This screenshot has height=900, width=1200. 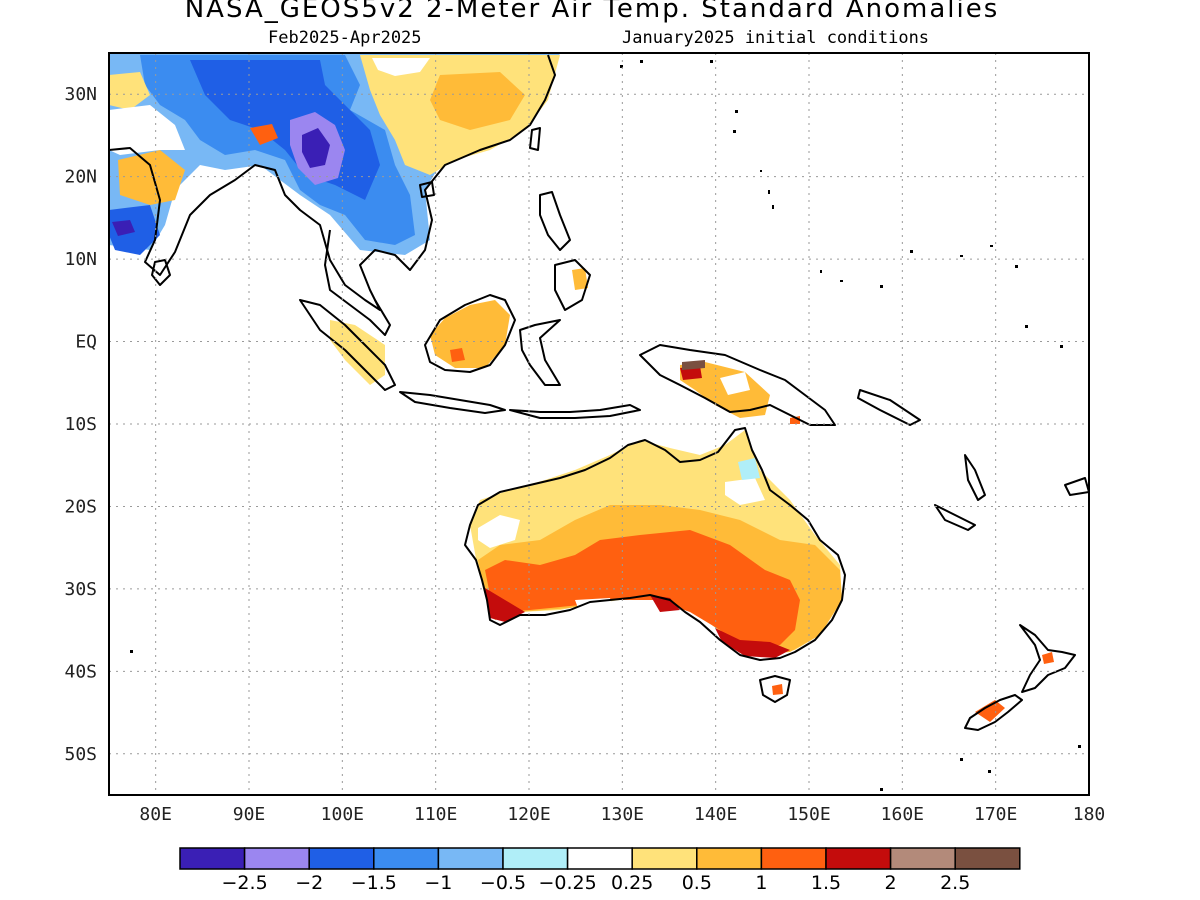 I want to click on coast-fiji, so click(x=1076, y=486).